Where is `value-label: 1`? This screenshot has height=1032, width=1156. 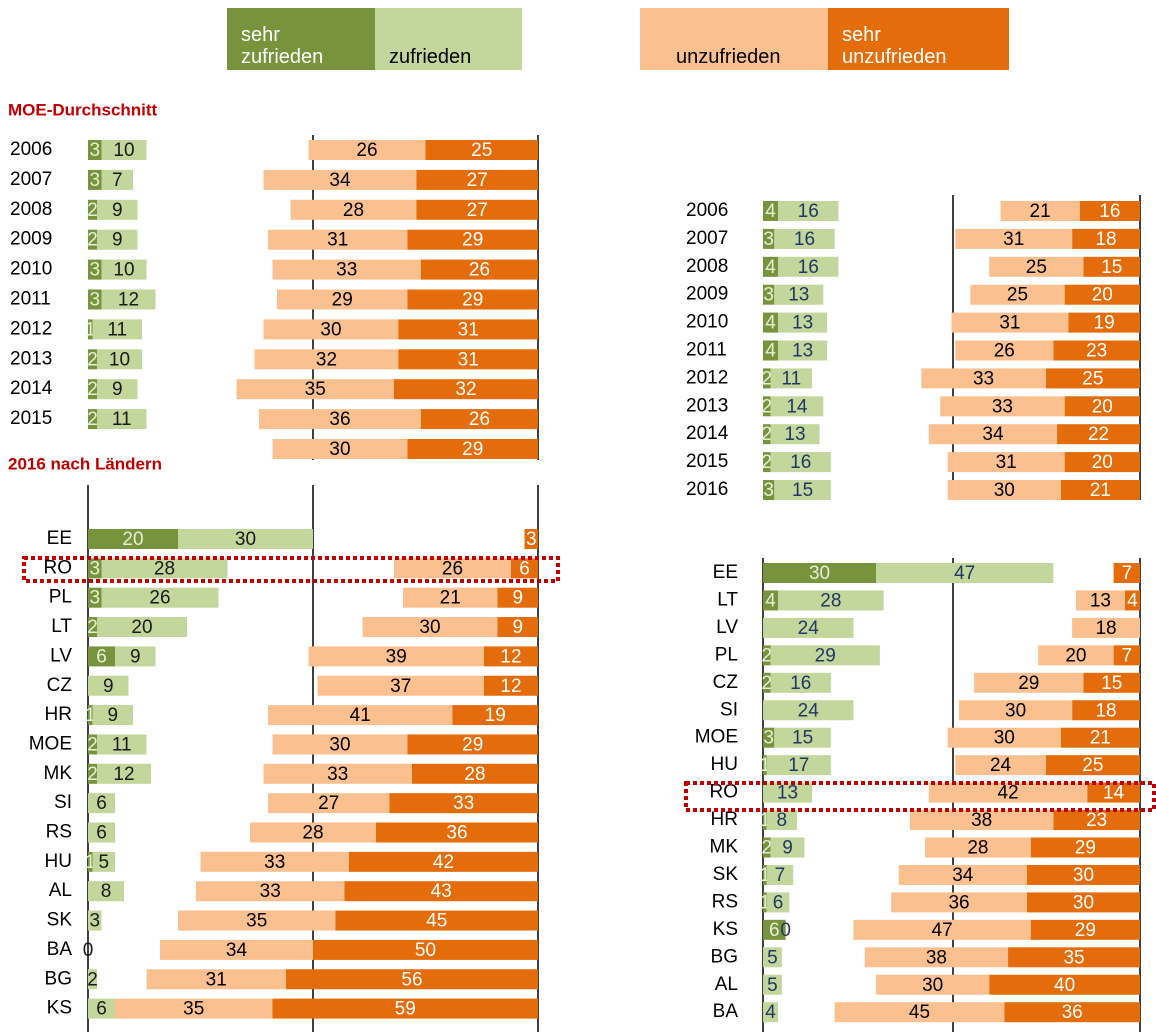 value-label: 1 is located at coordinates (765, 820).